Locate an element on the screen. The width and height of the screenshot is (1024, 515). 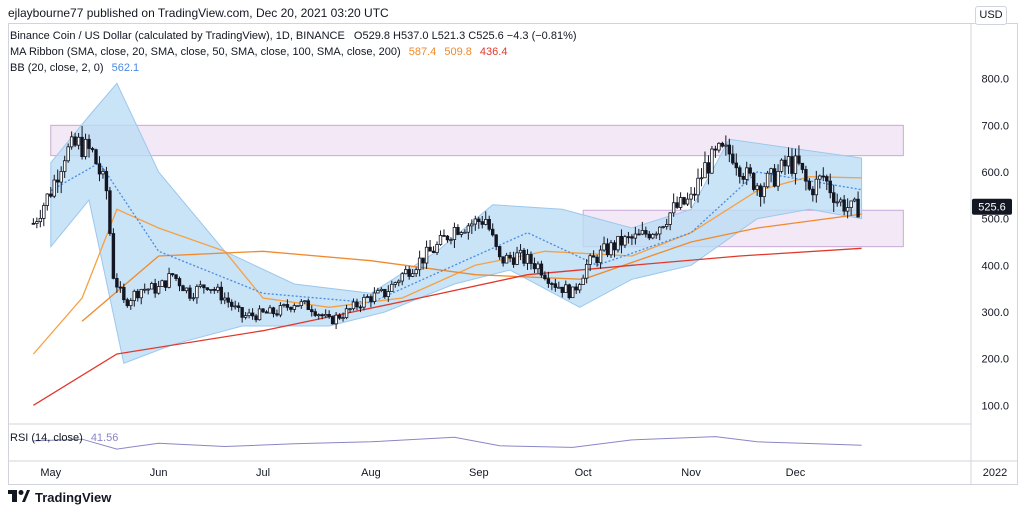
ma-value-2: 509.8 is located at coordinates (458, 52).